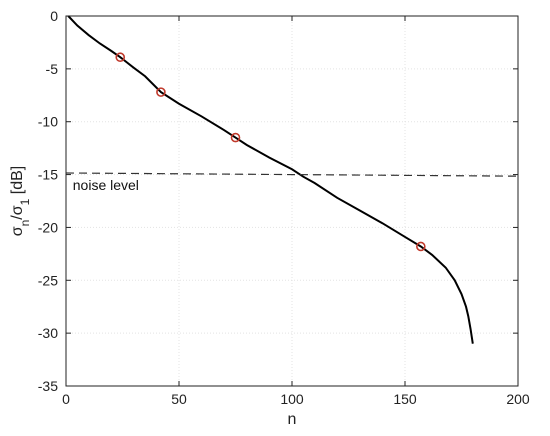 The width and height of the screenshot is (550, 436). Describe the element at coordinates (518, 399) in the screenshot. I see `x-tick-label: 200` at that location.